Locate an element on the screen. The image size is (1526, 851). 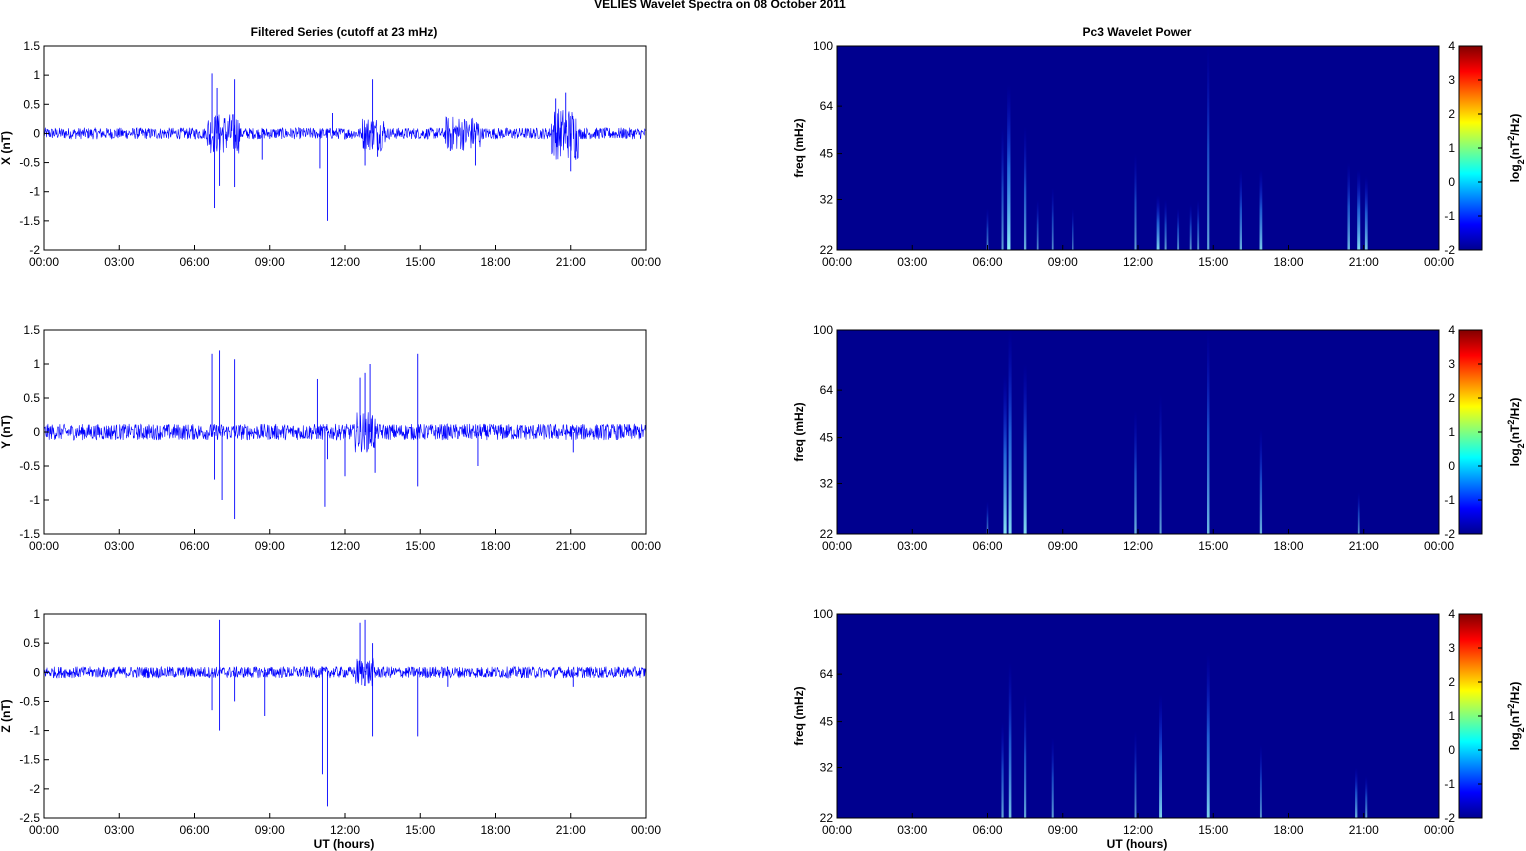
wavelet-3-x-tick-label: 00:00 is located at coordinates (837, 830).